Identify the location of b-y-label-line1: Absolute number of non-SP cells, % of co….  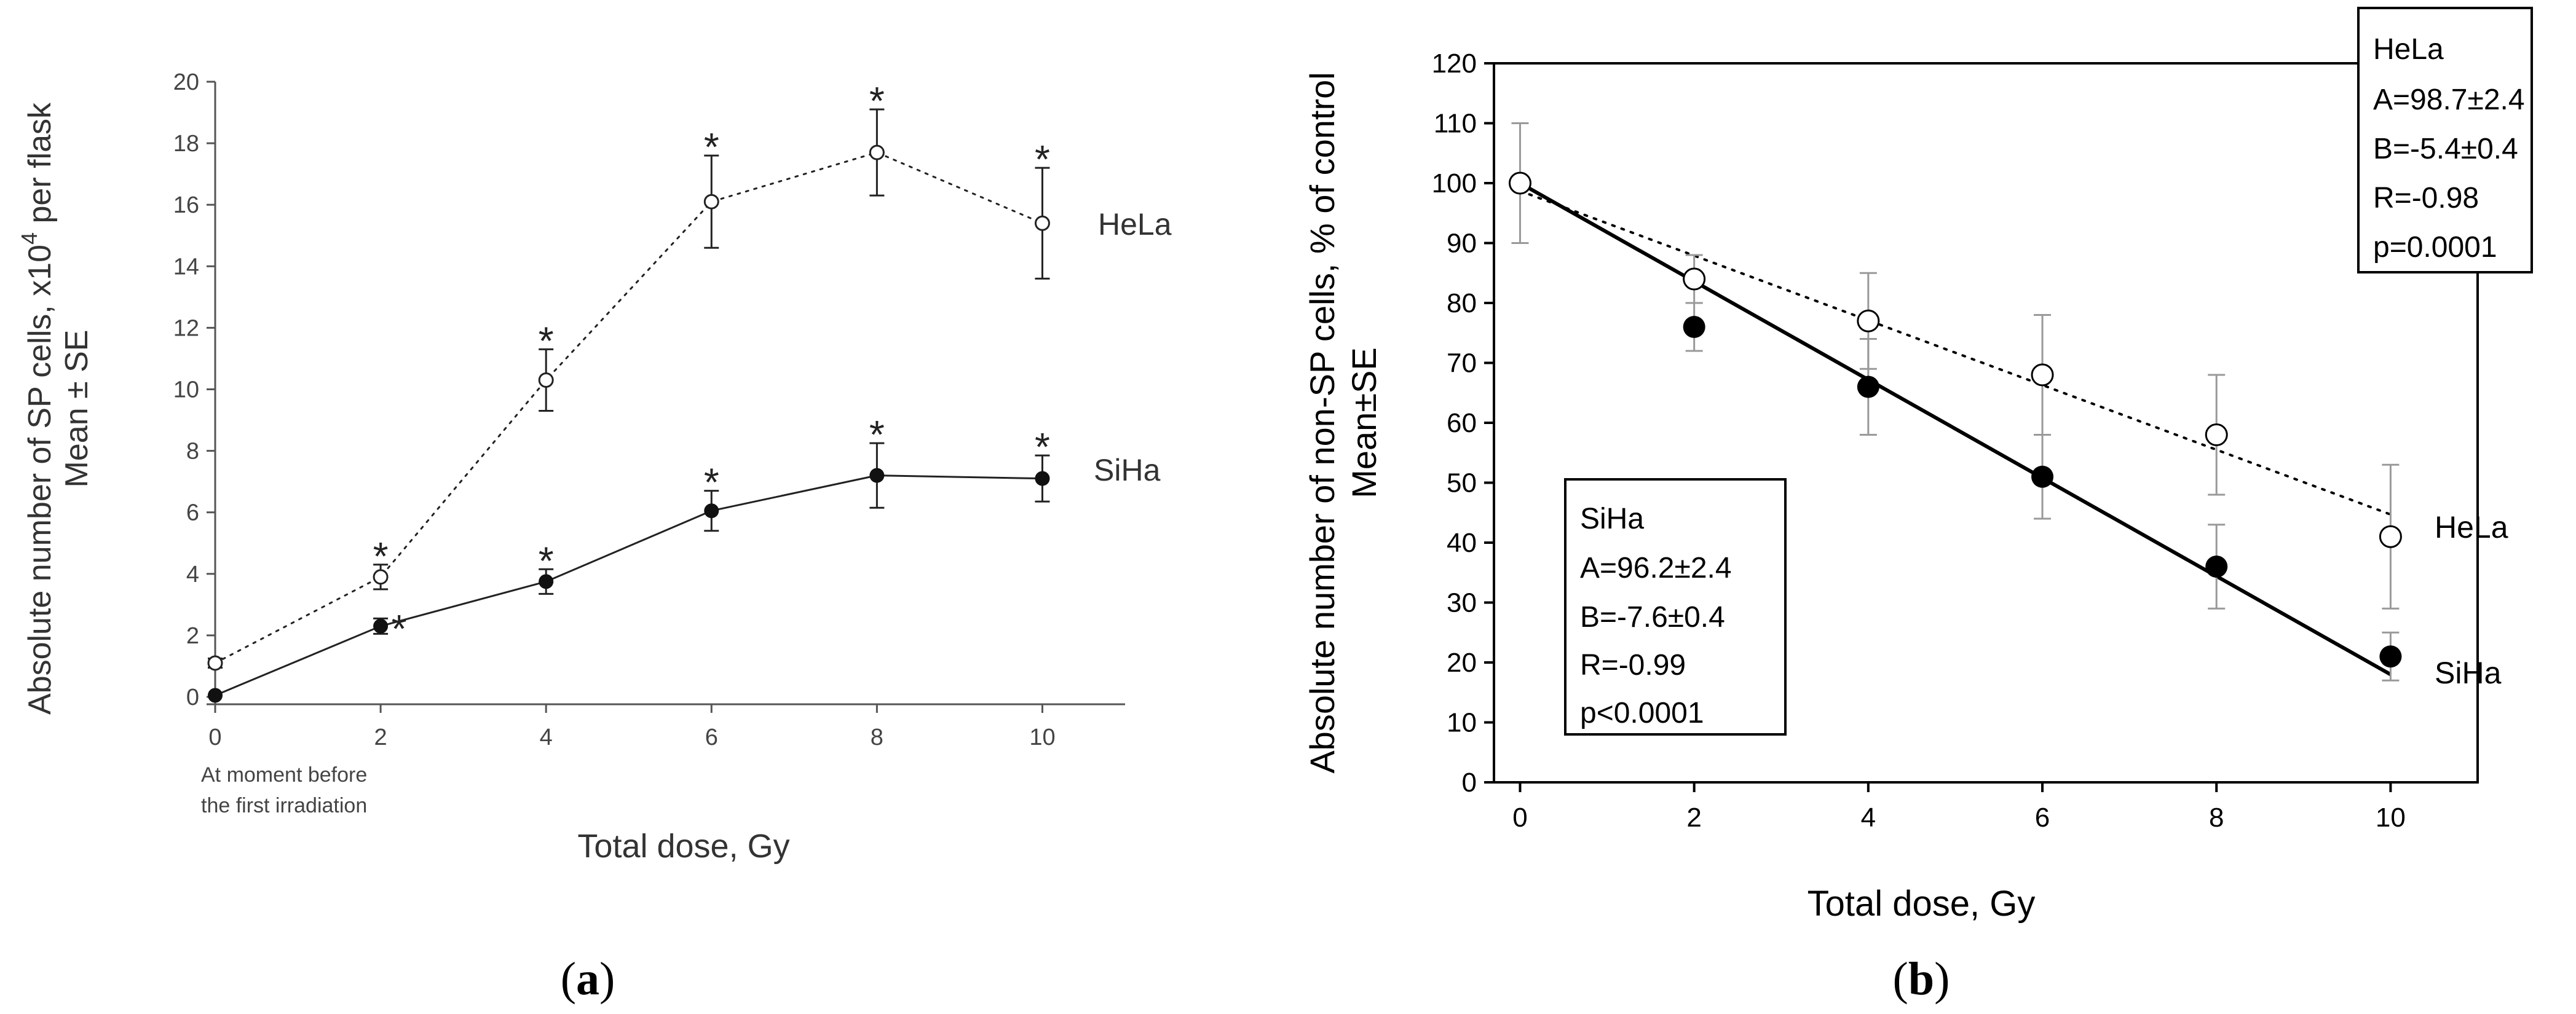
(1322, 422).